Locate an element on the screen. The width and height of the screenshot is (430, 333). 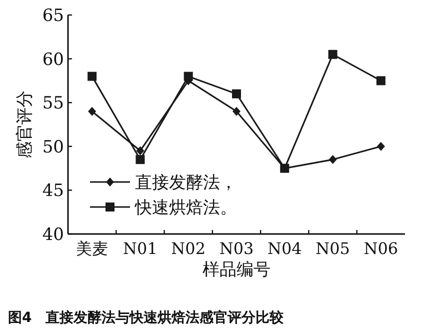
y-tick-label: 65 is located at coordinates (53, 16).